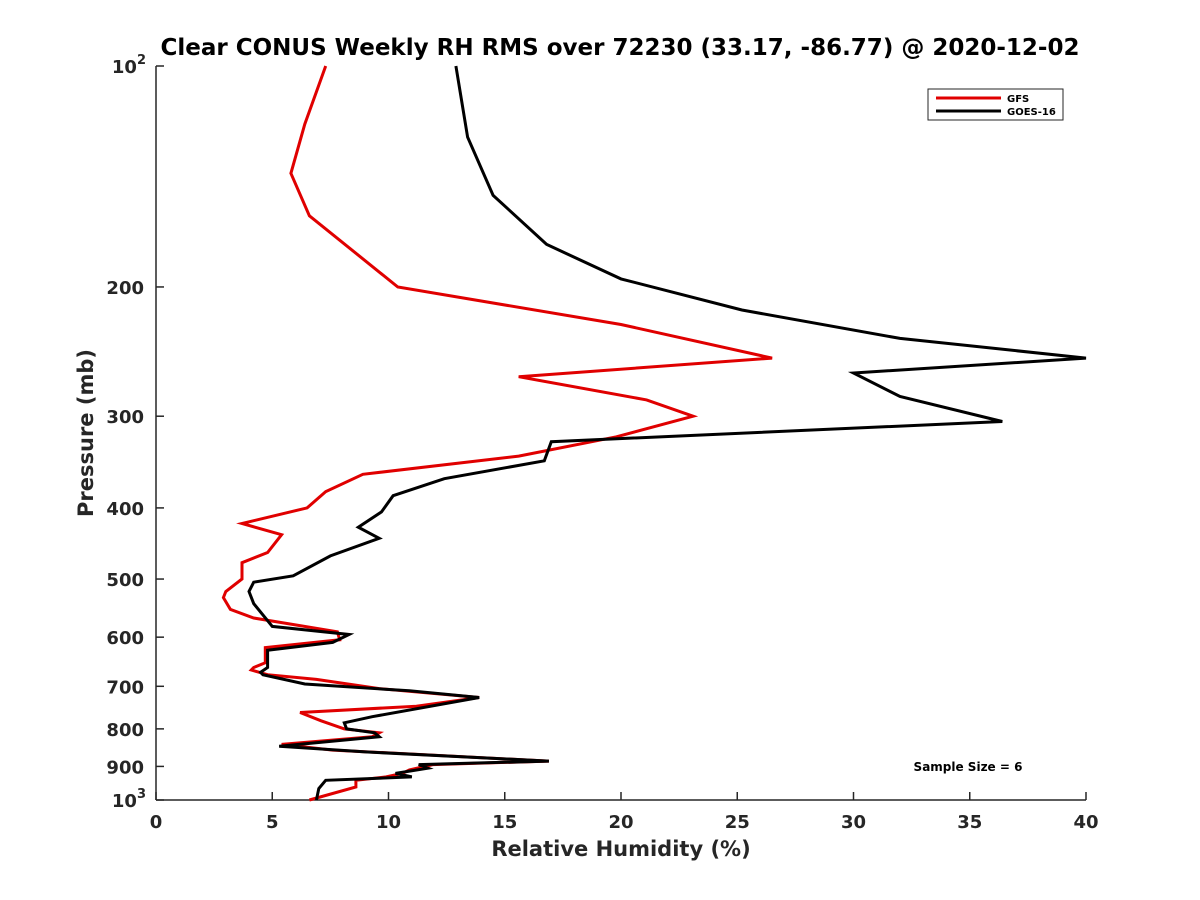  I want to click on y-axis-label: Pressure (mb), so click(86, 433).